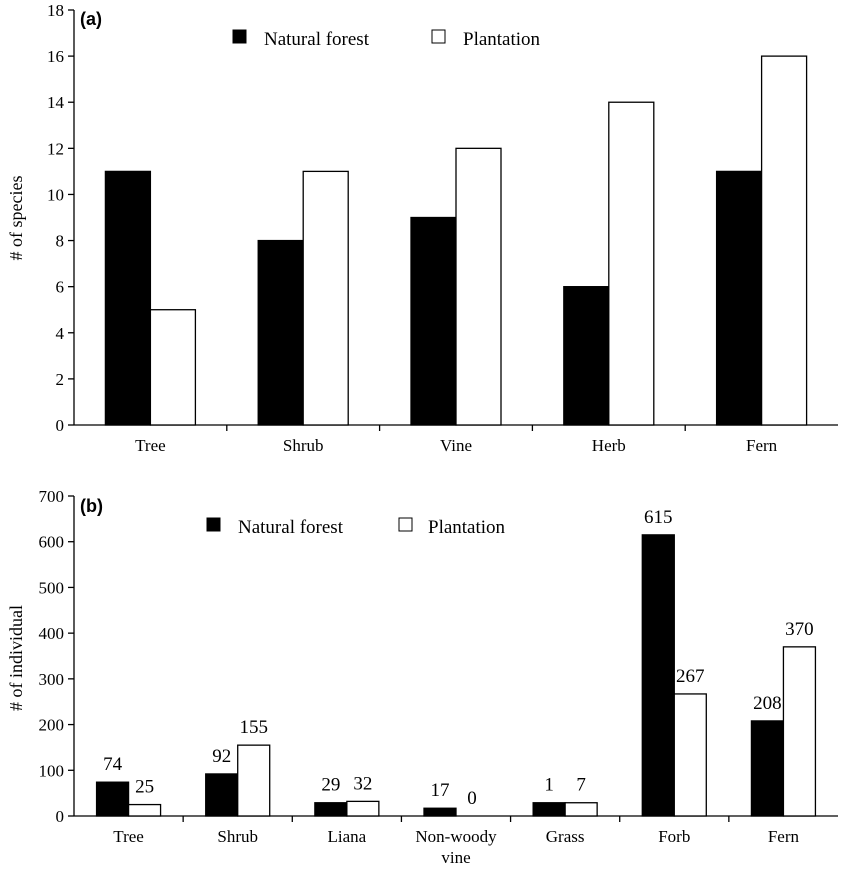 This screenshot has width=859, height=872. Describe the element at coordinates (60, 287) in the screenshot. I see `y-tick-label: 6` at that location.